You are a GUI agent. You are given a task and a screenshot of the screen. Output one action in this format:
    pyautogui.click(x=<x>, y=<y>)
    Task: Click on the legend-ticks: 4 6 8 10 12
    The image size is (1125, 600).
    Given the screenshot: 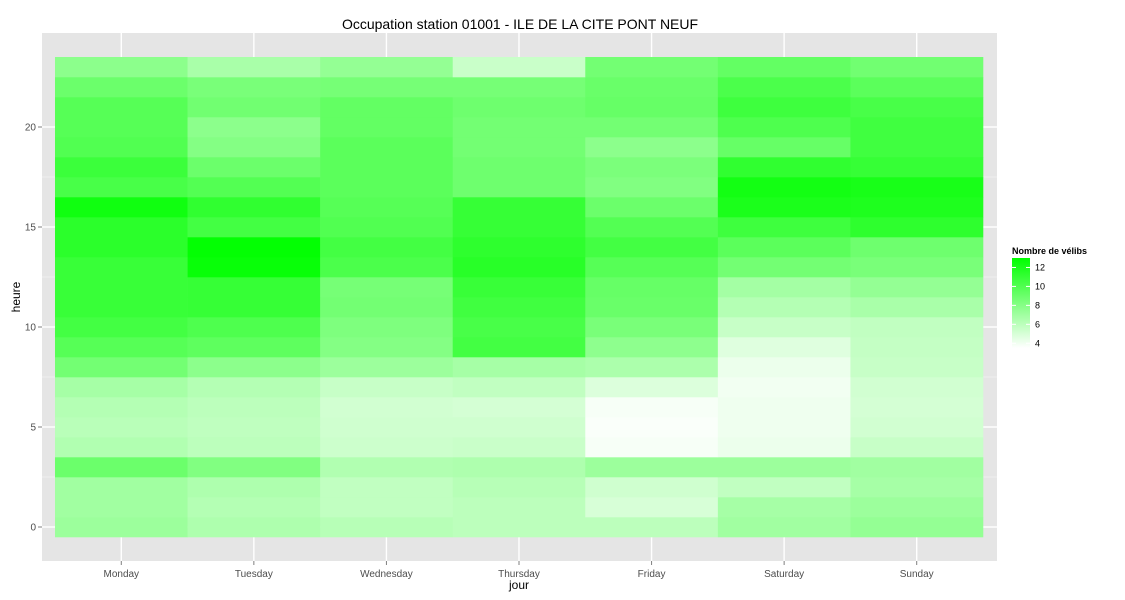 What is the action you would take?
    pyautogui.click(x=1028, y=305)
    